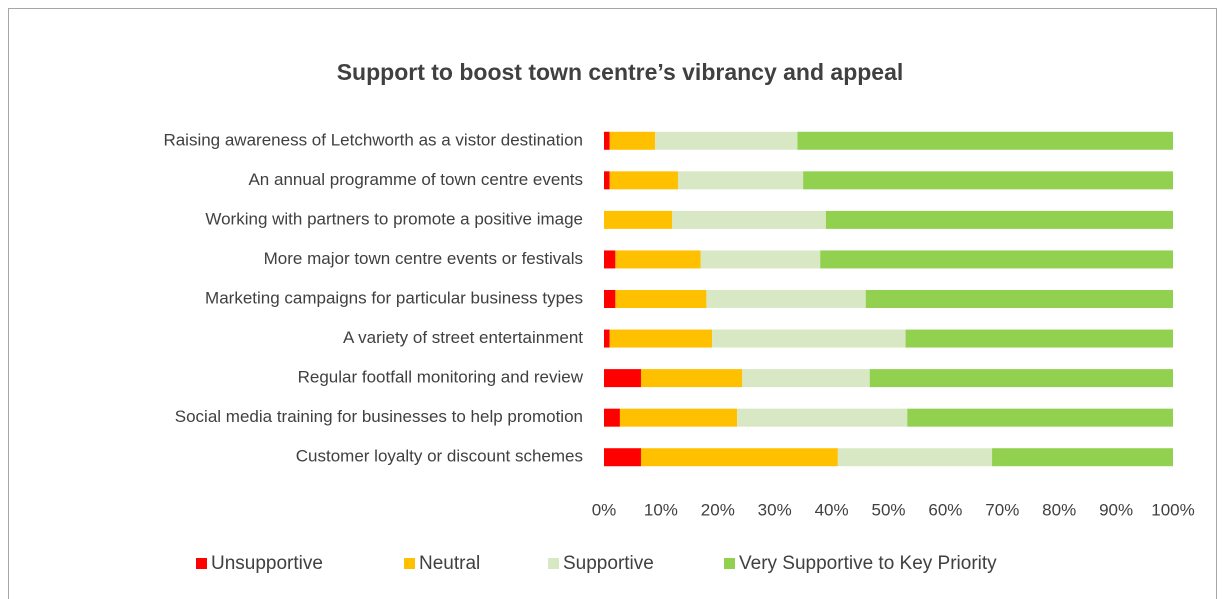 The height and width of the screenshot is (599, 1225). What do you see at coordinates (449, 563) in the screenshot?
I see `legend-label: Neutral` at bounding box center [449, 563].